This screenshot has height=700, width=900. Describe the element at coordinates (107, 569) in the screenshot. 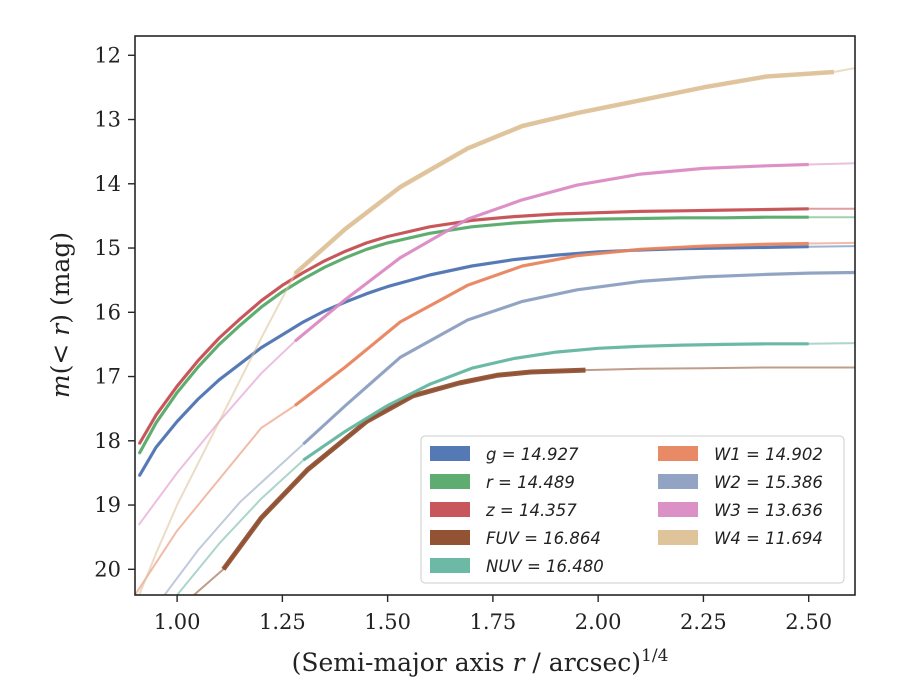

I see `y-tick-label: 20` at that location.